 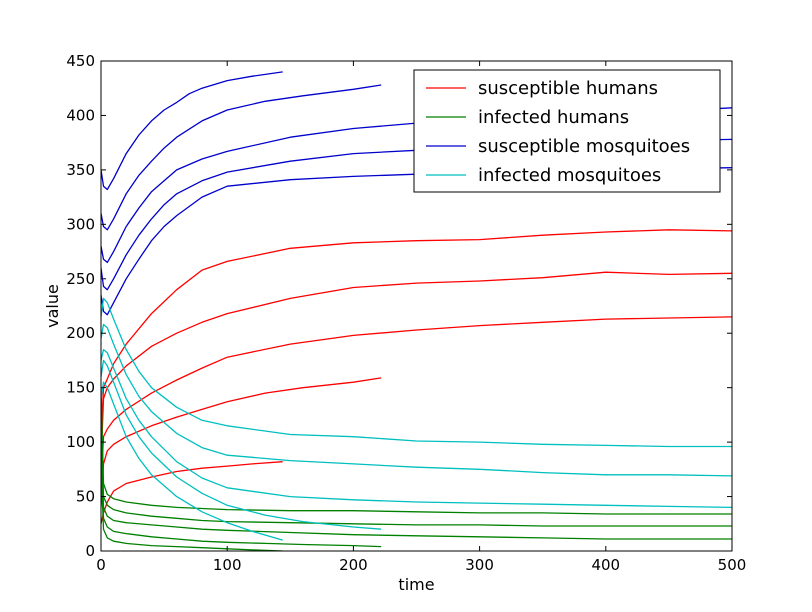 I want to click on y-tick-label: 400, so click(x=80, y=115).